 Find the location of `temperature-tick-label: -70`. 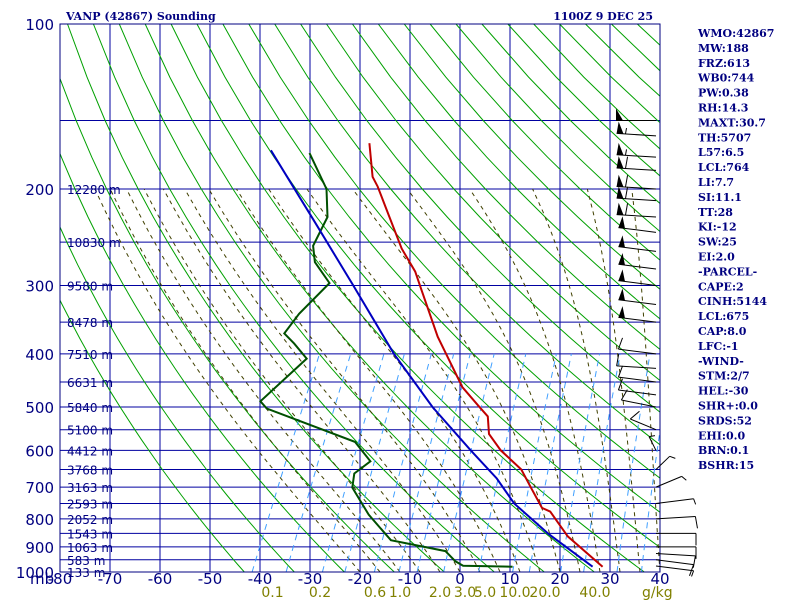

temperature-tick-label: -70 is located at coordinates (110, 579).